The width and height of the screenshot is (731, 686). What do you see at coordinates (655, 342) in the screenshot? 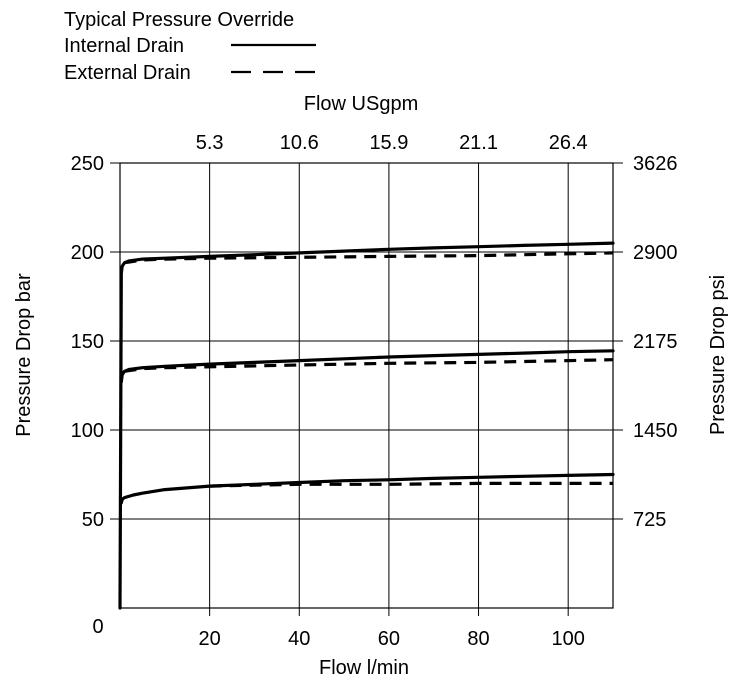
I see `y2-tick-label: 2175` at bounding box center [655, 342].